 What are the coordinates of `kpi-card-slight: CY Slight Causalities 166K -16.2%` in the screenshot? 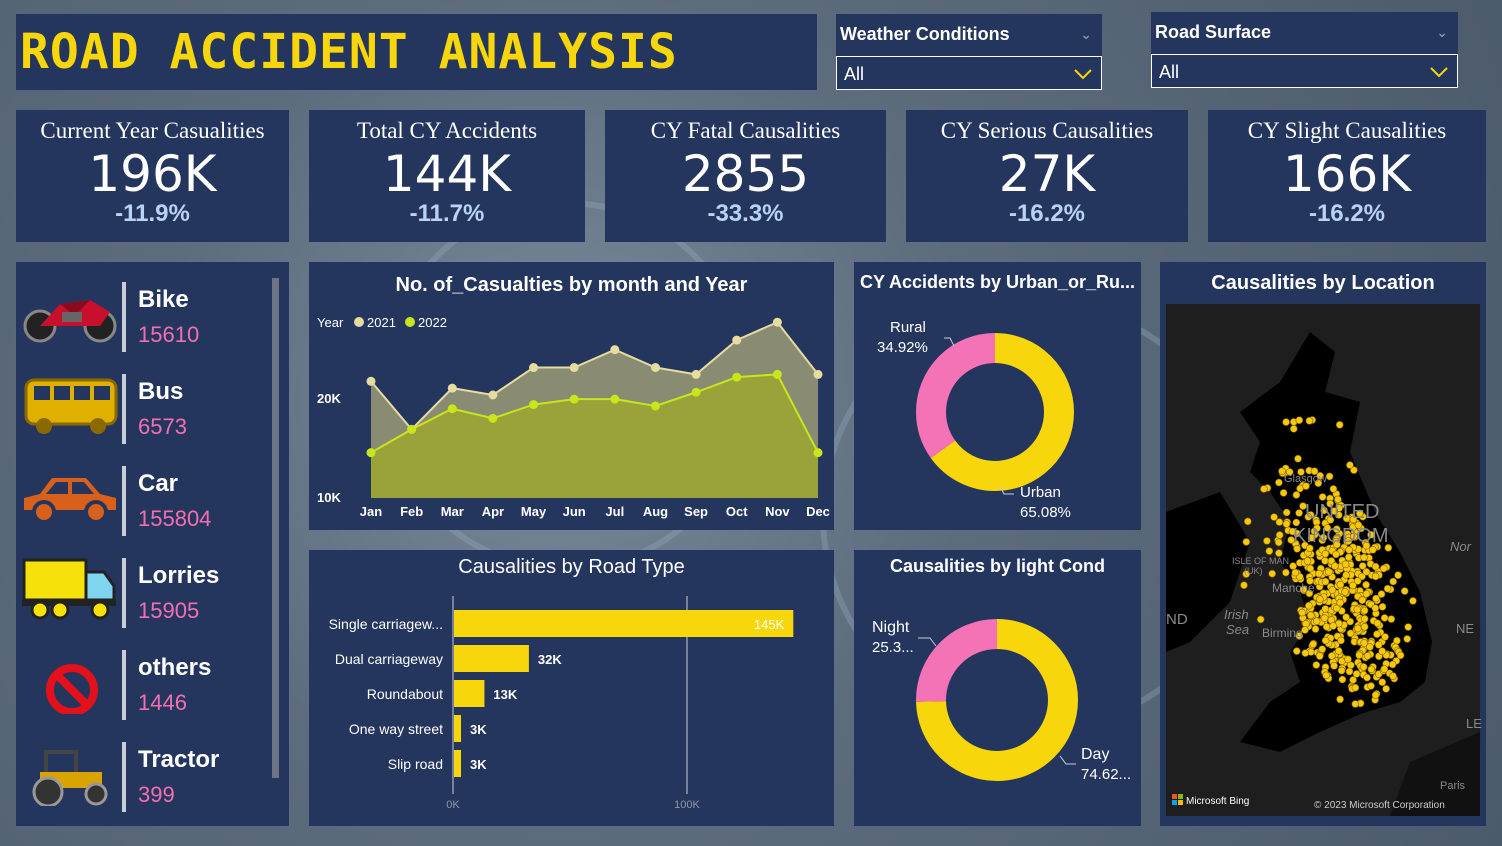 It's located at (1347, 176).